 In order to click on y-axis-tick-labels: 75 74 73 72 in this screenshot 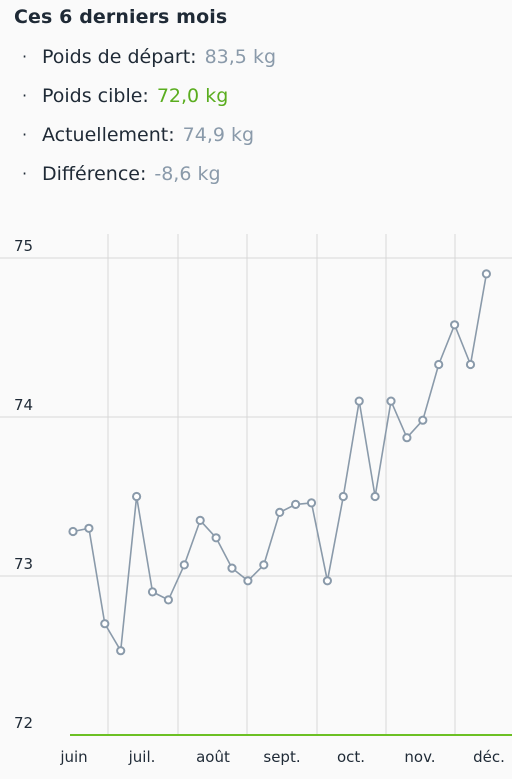, I will do `click(23, 484)`.